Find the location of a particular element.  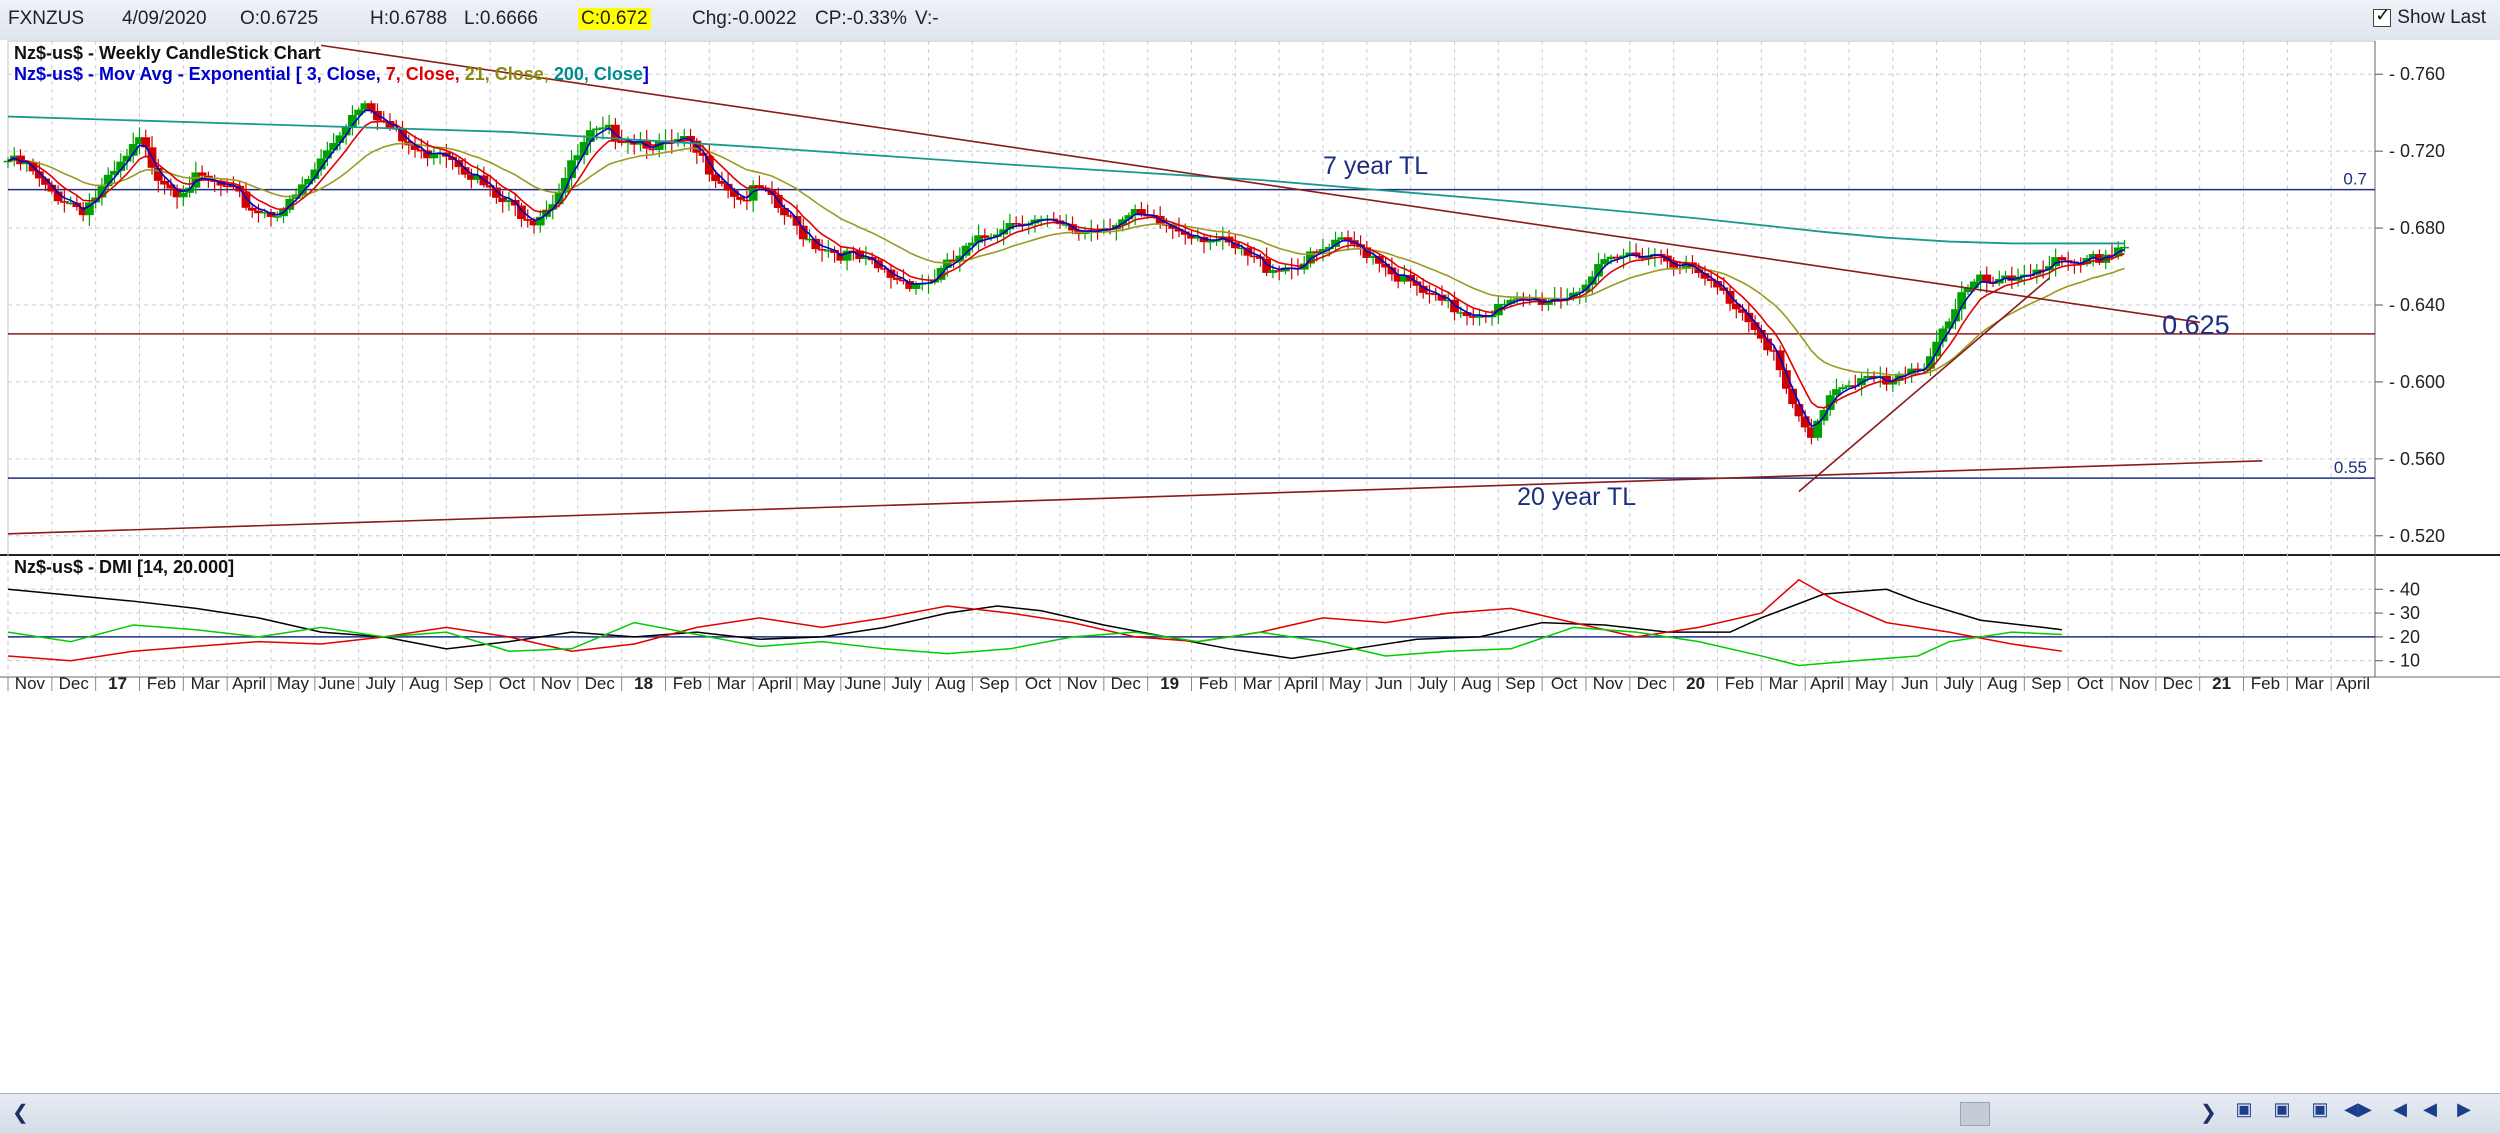

scroll-right-icon: ❯ is located at coordinates (2208, 1113).